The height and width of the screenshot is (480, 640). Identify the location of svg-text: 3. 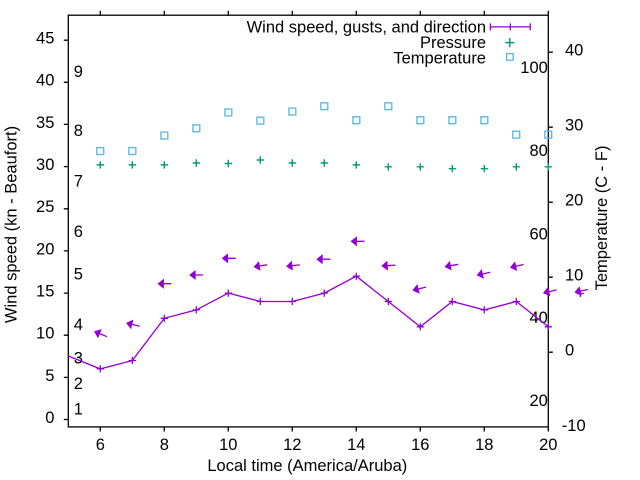
(78, 359).